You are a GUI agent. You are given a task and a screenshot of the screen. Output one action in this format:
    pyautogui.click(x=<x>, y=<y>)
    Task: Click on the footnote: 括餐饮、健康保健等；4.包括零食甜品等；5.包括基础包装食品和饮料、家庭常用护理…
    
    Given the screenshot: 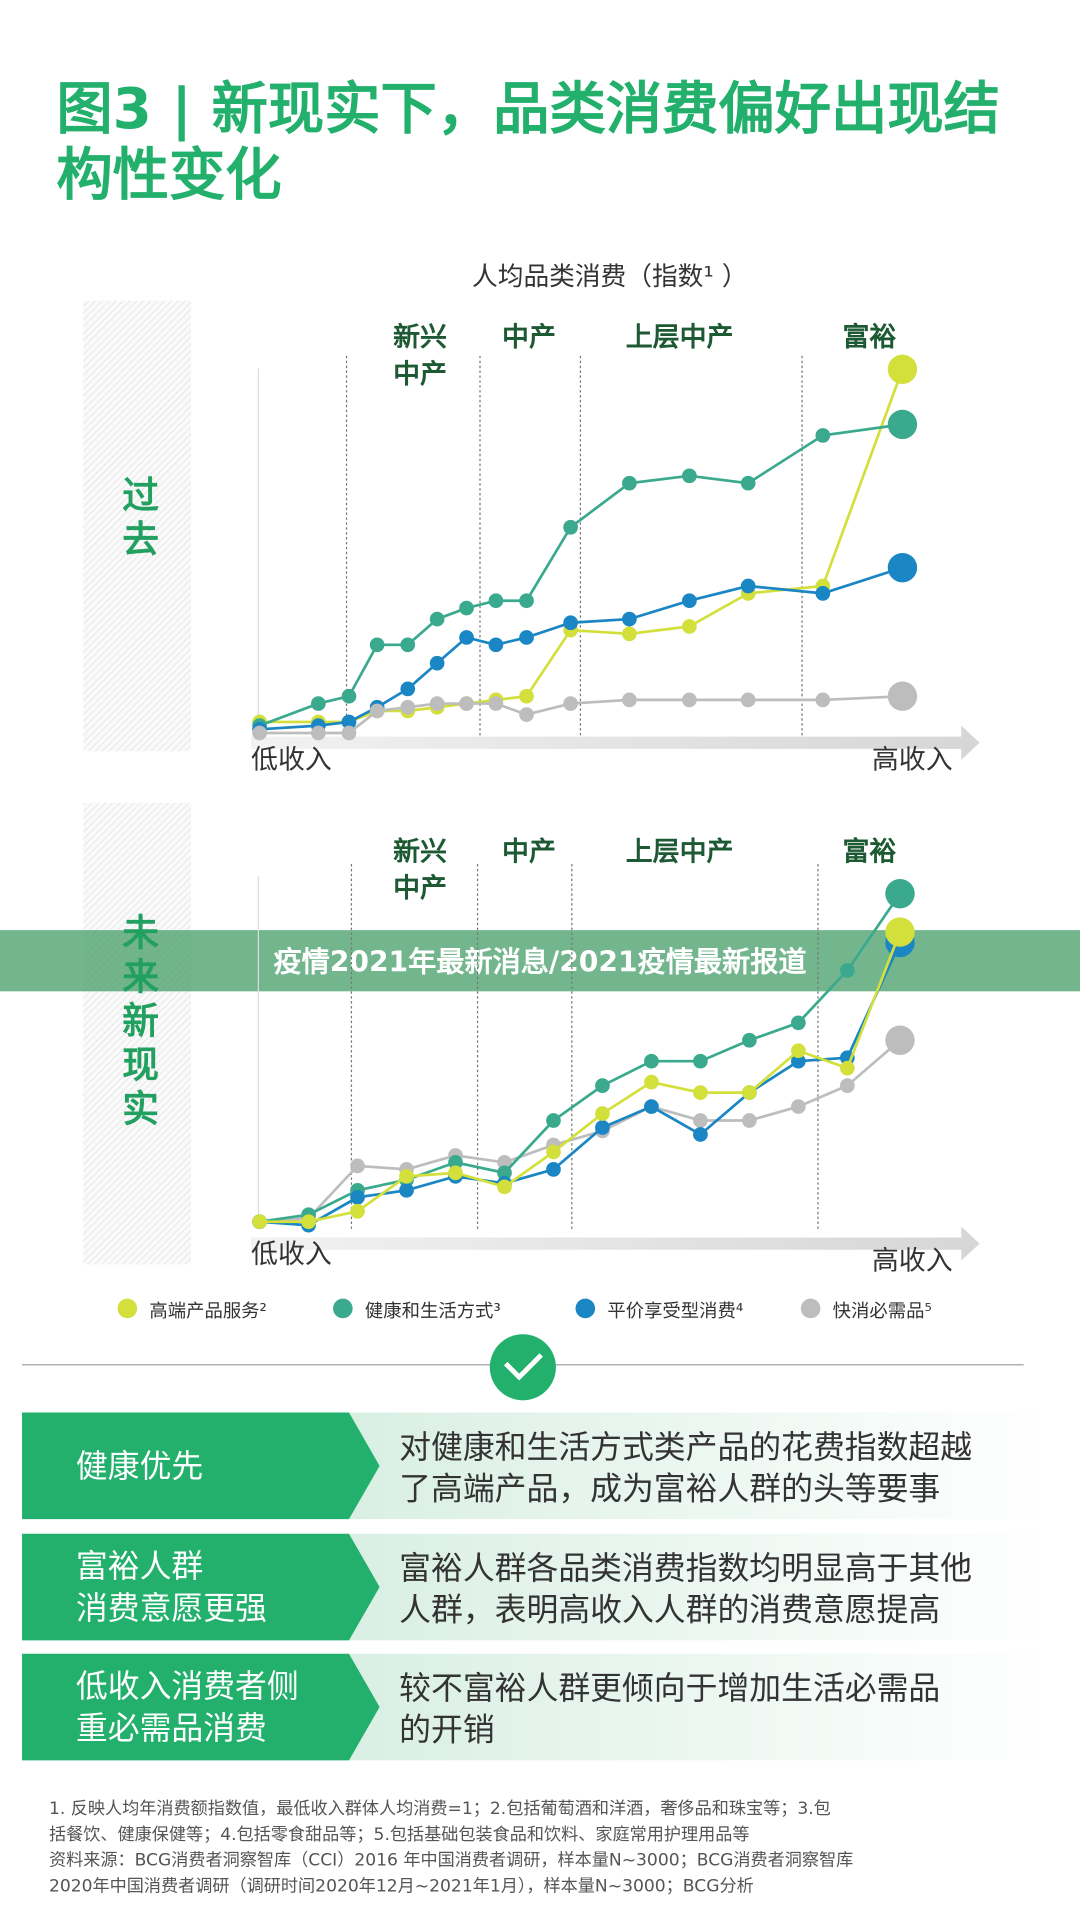 What is the action you would take?
    pyautogui.click(x=399, y=1835)
    